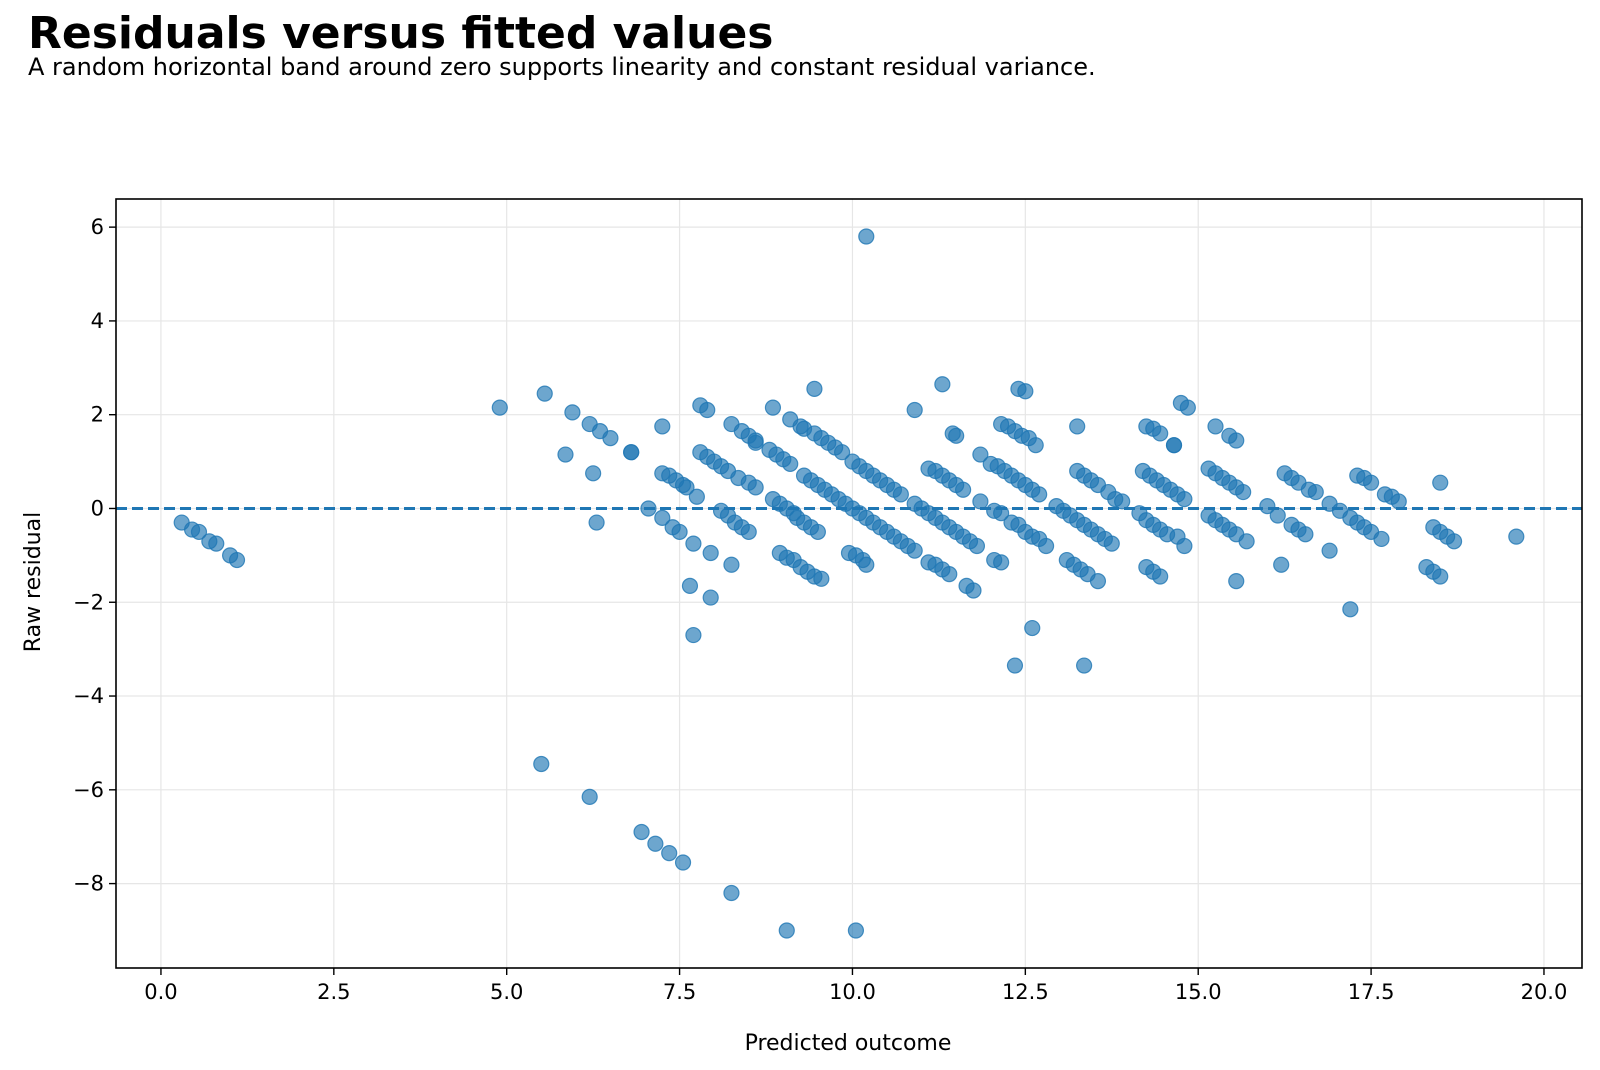 The width and height of the screenshot is (1600, 1070). Describe the element at coordinates (97, 321) in the screenshot. I see `y-tick-label: 4` at that location.